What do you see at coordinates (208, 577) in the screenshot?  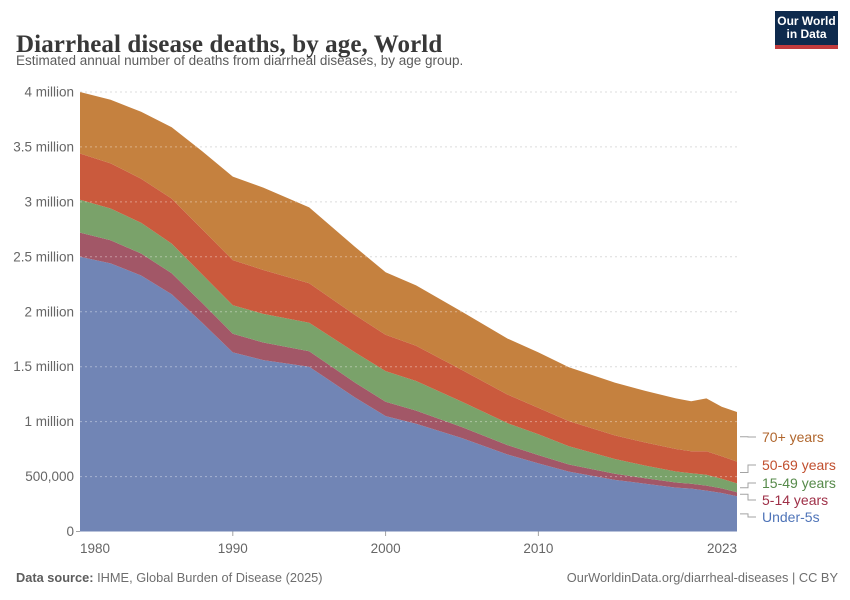 I see `data-source-text: IHME, Global Burden of Disease (2025)` at bounding box center [208, 577].